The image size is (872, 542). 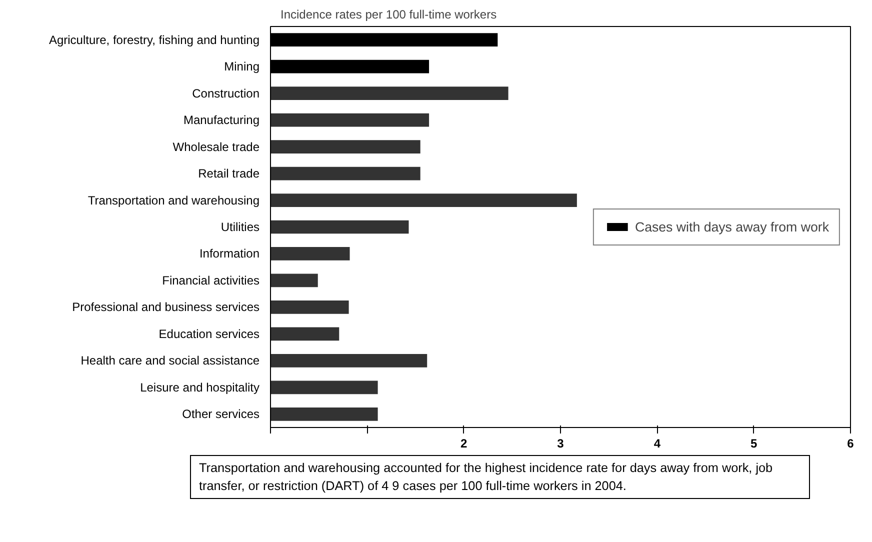 What do you see at coordinates (200, 387) in the screenshot?
I see `y-tick-label: Leisure and hospitality` at bounding box center [200, 387].